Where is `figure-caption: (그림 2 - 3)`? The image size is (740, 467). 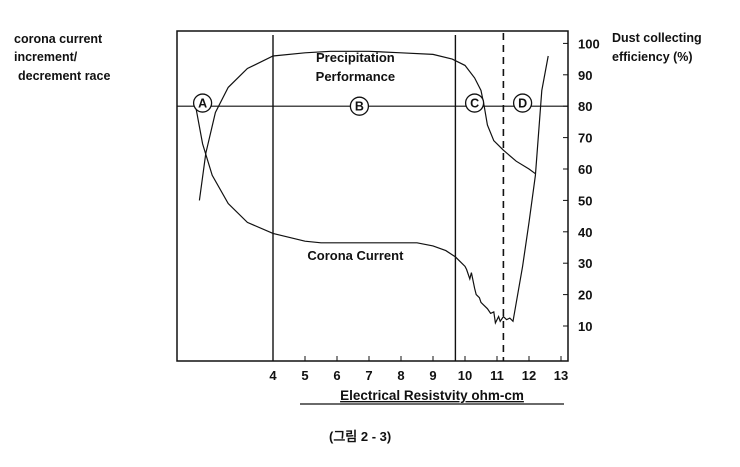
figure-caption: (그림 2 - 3) is located at coordinates (360, 436).